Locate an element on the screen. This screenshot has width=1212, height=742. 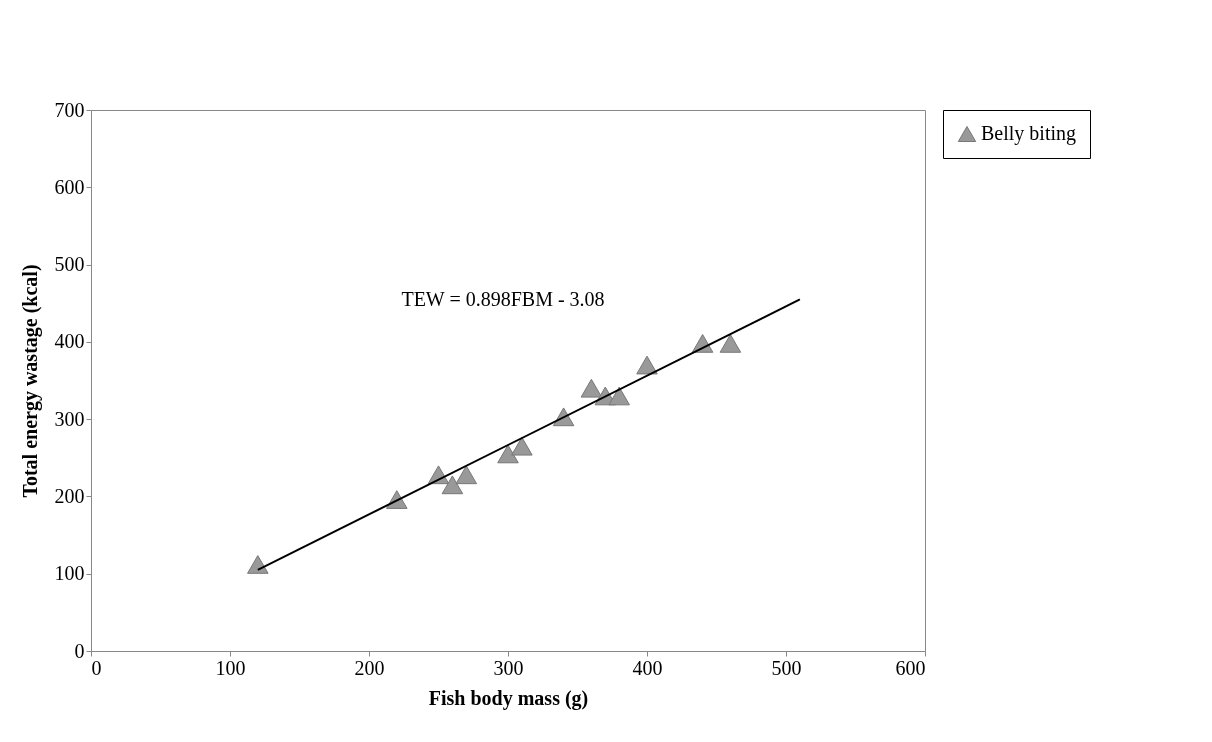
x-tick-label: 600 is located at coordinates (910, 667).